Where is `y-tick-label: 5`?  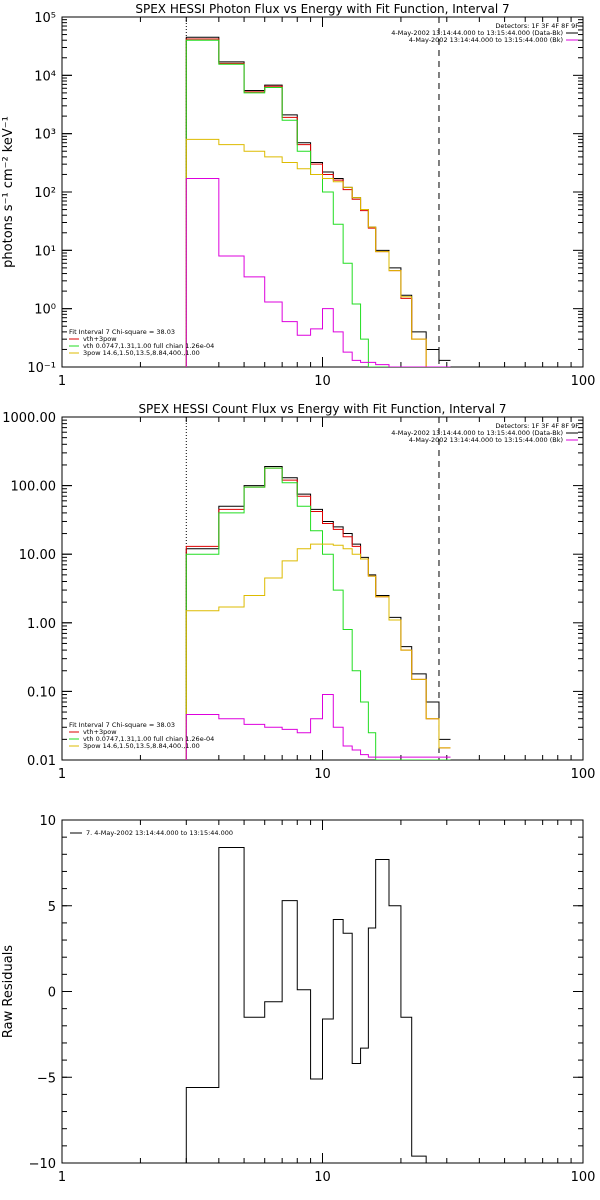
y-tick-label: 5 is located at coordinates (52, 907).